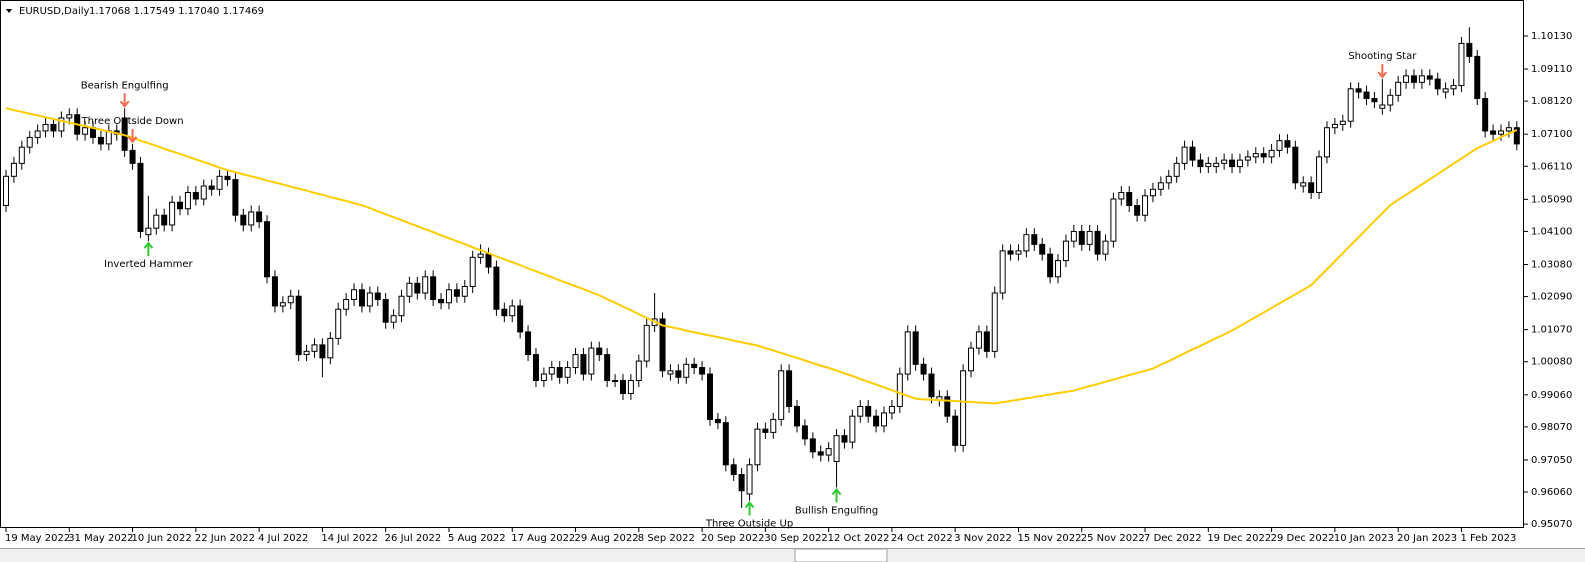 Image resolution: width=1585 pixels, height=562 pixels. Describe the element at coordinates (841, 555) in the screenshot. I see `scrollbar-thumb` at that location.